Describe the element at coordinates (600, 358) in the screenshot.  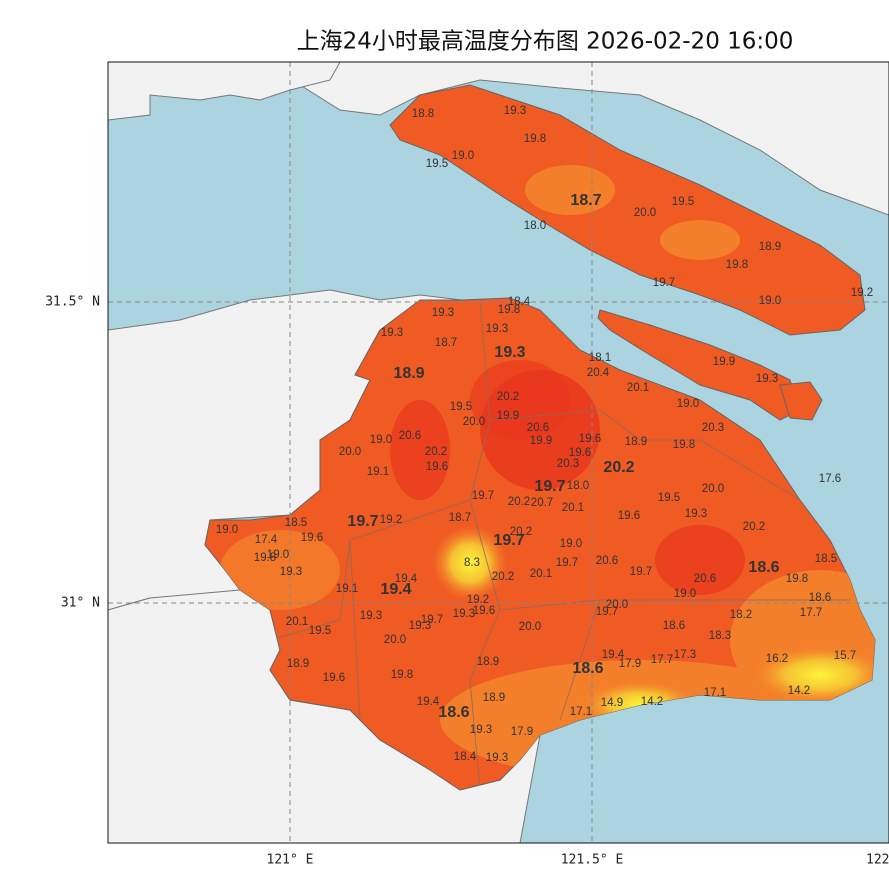
I see `temperature-label: 18.1` at that location.